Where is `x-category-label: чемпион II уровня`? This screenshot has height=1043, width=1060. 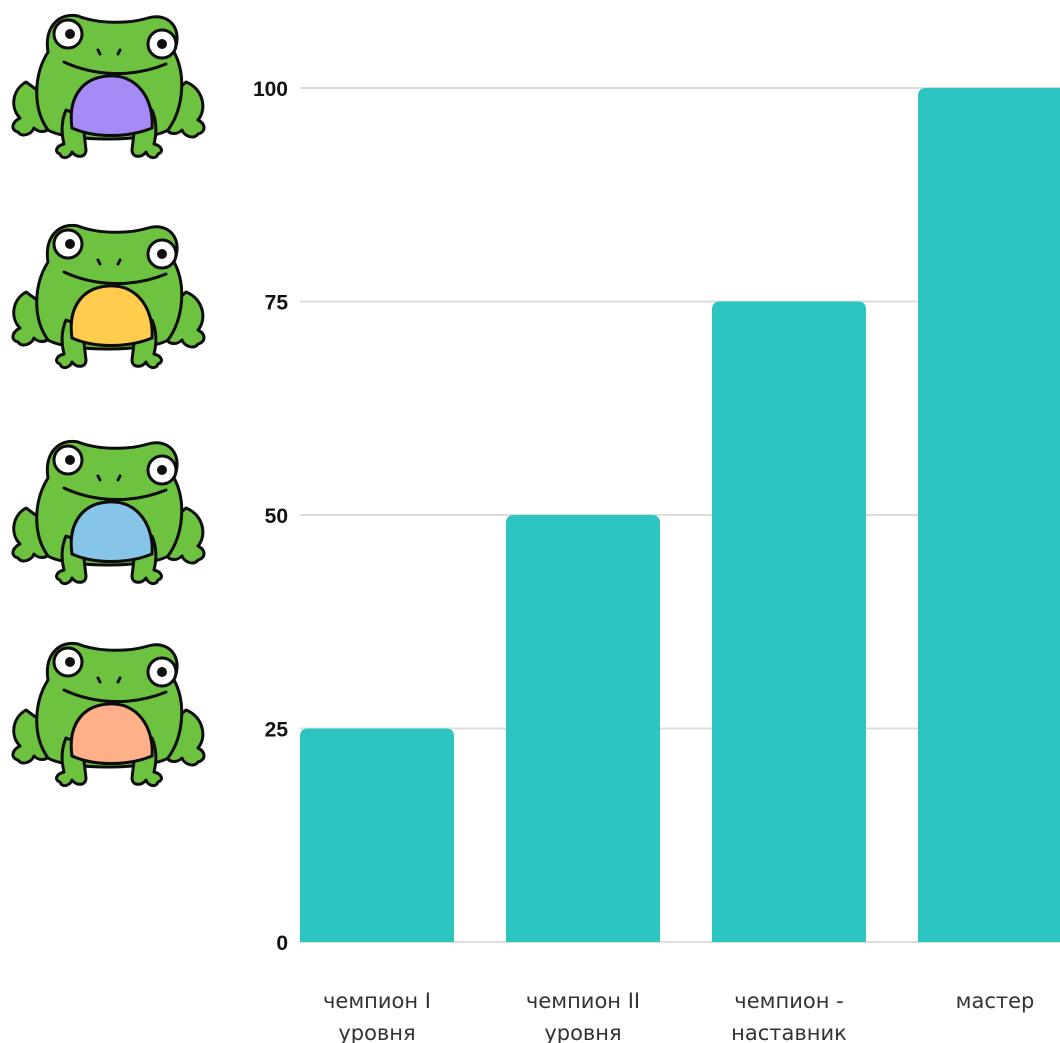
x-category-label: чемпион II уровня is located at coordinates (583, 1016).